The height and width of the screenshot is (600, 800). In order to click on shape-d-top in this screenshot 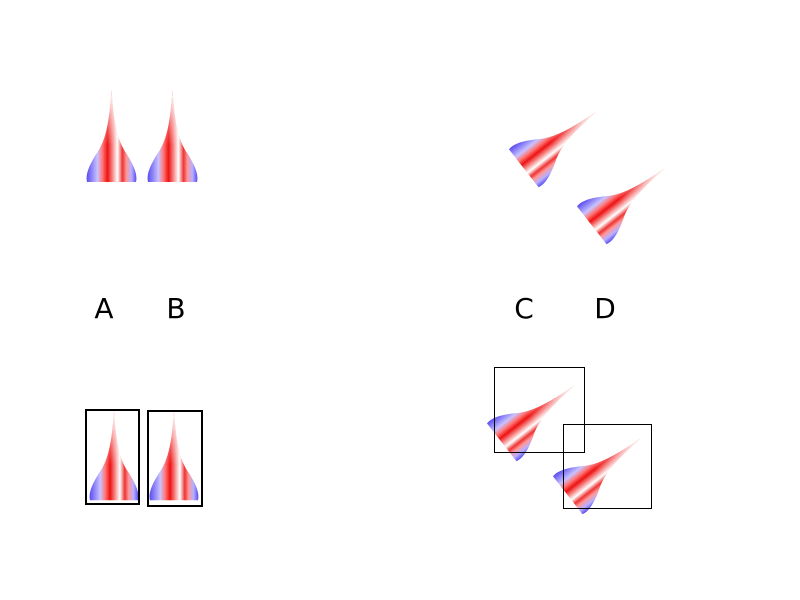, I will do `click(628, 197)`.